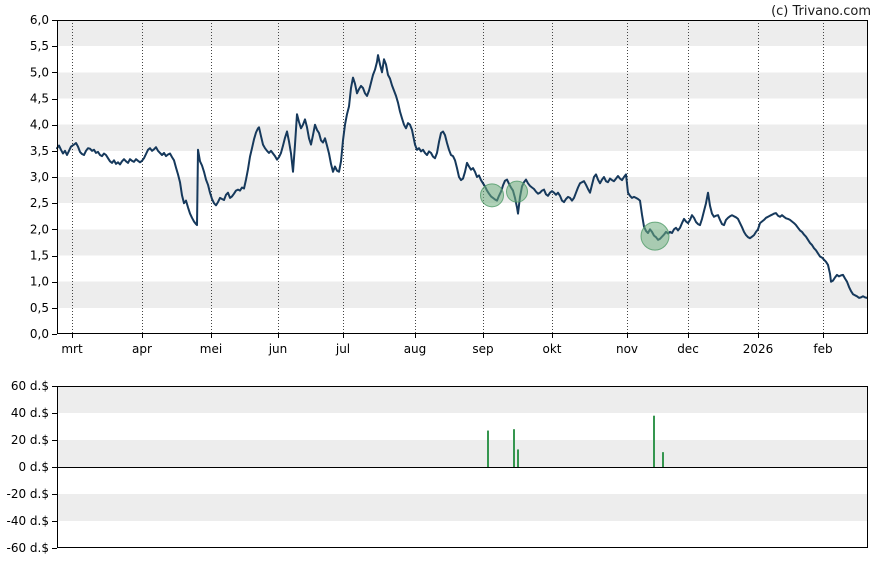 Image resolution: width=888 pixels, height=565 pixels. Describe the element at coordinates (278, 349) in the screenshot. I see `x-tick-label-jun: jun` at that location.